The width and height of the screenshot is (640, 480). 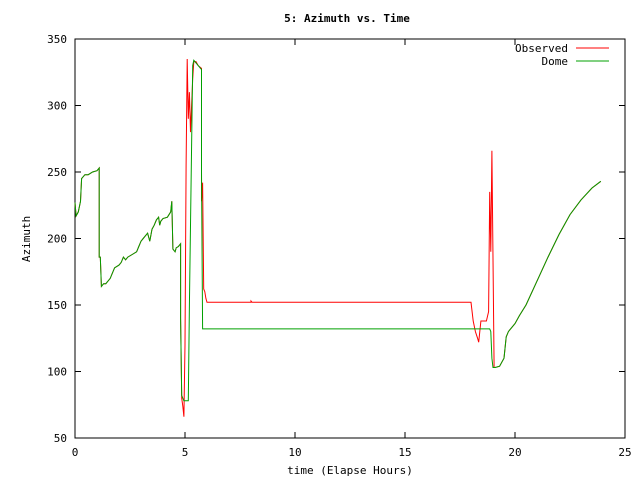 What do you see at coordinates (514, 452) in the screenshot?
I see `x-tick-label: 20` at bounding box center [514, 452].